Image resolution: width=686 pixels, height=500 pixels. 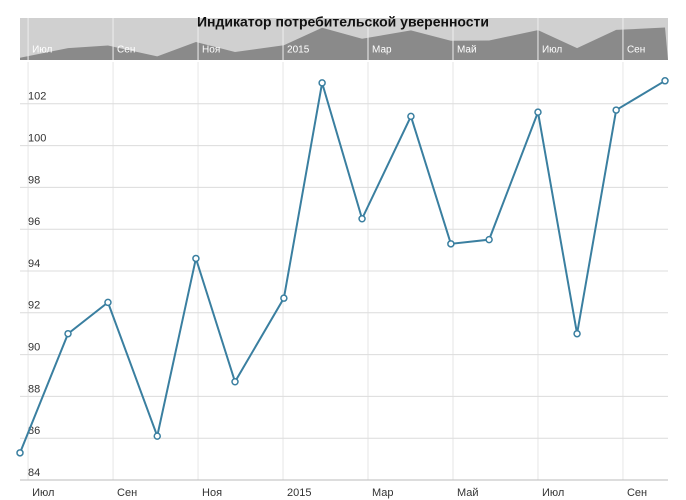 I want to click on navigator-area, so click(x=344, y=44).